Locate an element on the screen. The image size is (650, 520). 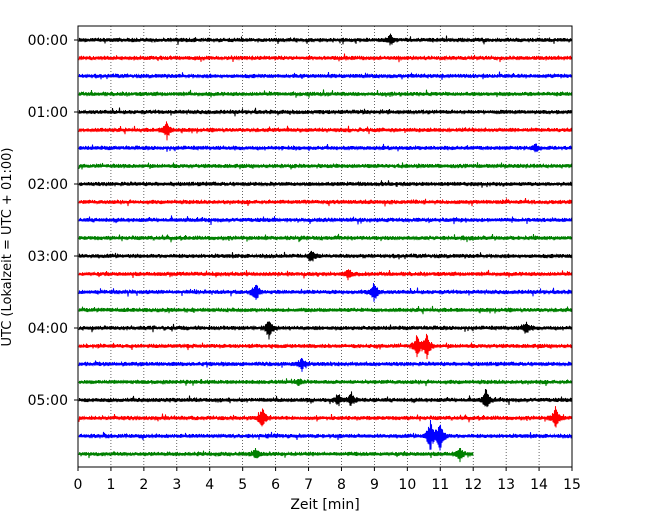
x-tick-label: 0 is located at coordinates (78, 485).